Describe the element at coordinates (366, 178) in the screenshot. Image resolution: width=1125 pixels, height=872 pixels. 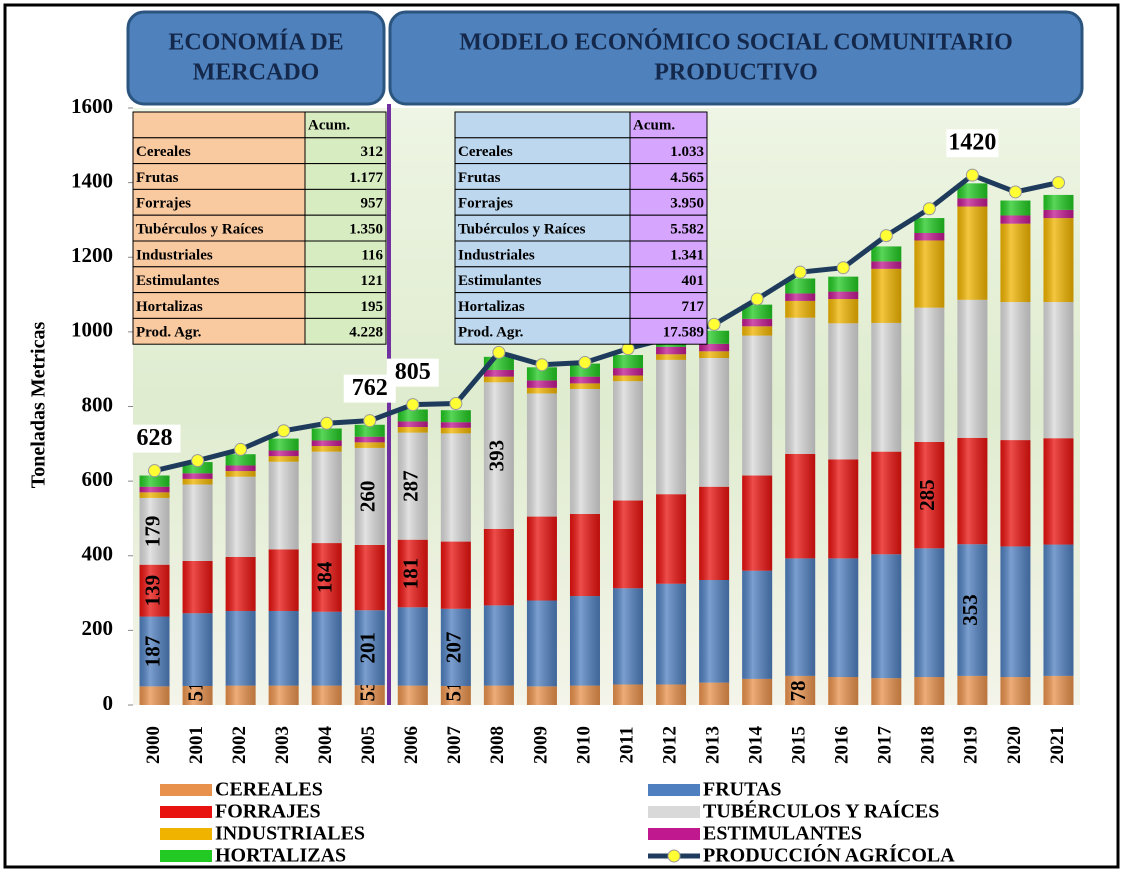
I see `table-value: 1.177` at that location.